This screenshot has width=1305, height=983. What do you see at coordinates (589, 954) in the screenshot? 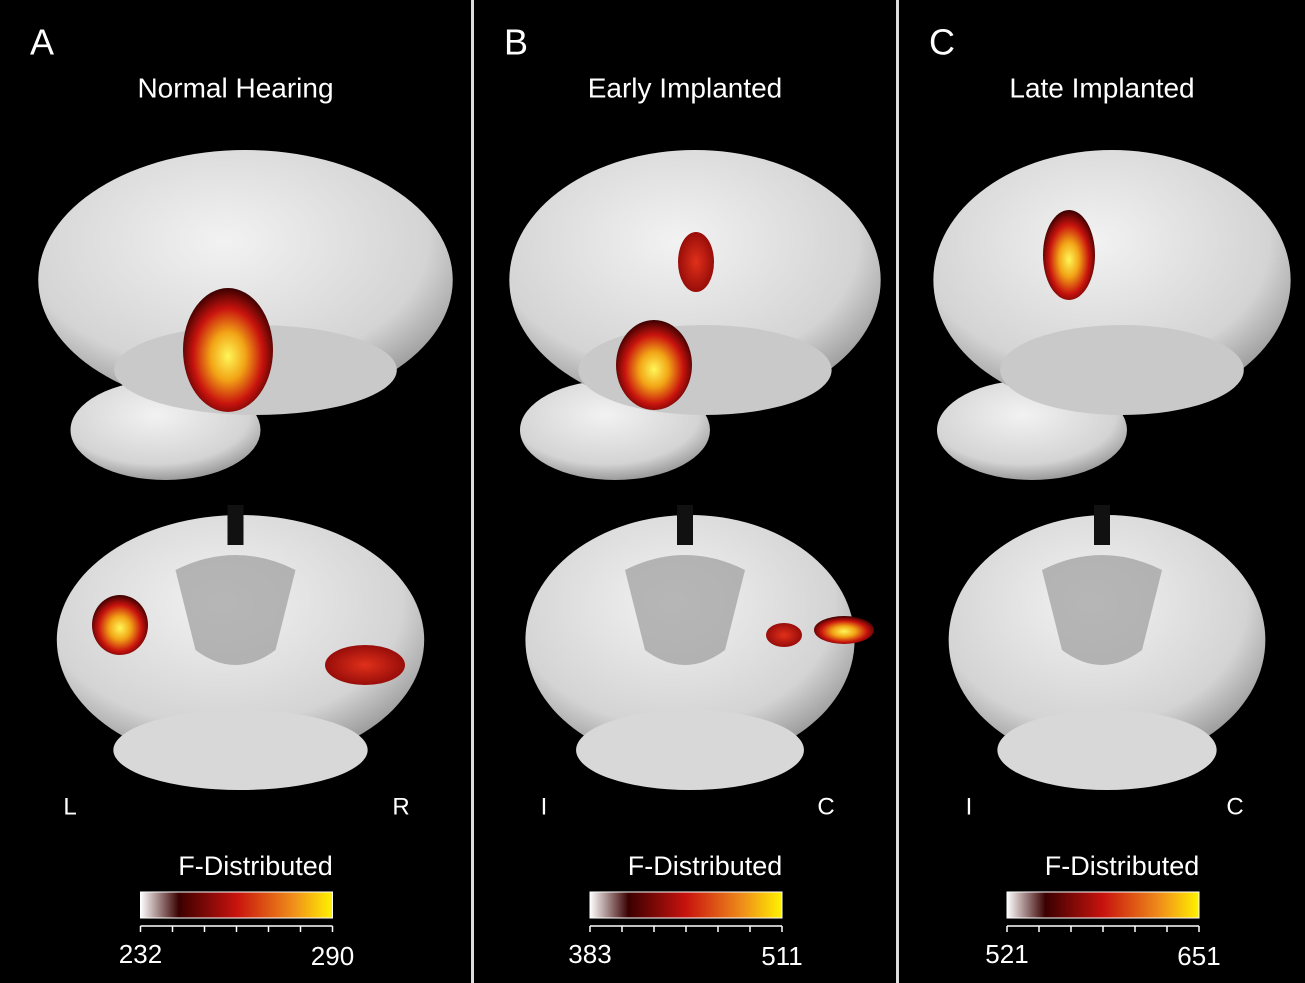
I see `colorbar-min: 383` at bounding box center [589, 954].